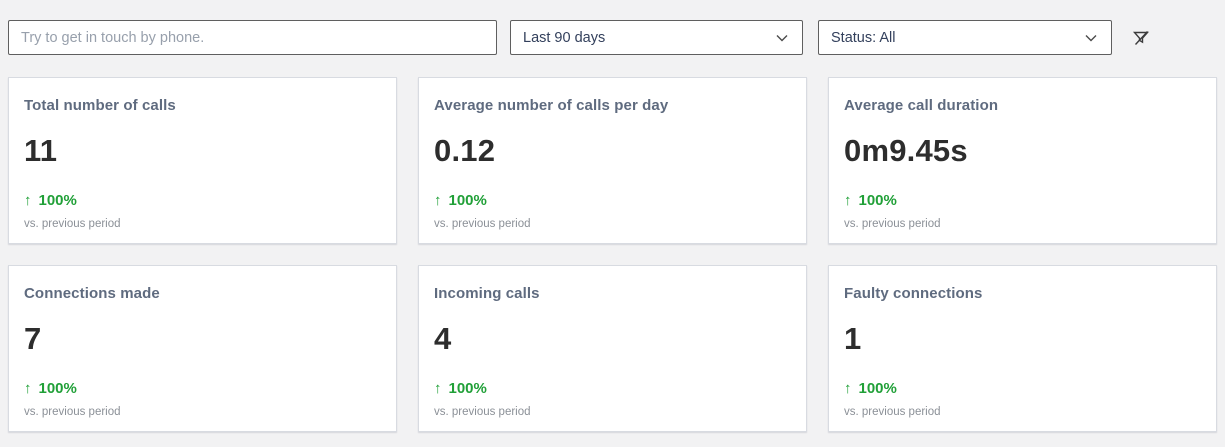 The width and height of the screenshot is (1225, 447). I want to click on clear-filter-button, so click(1141, 38).